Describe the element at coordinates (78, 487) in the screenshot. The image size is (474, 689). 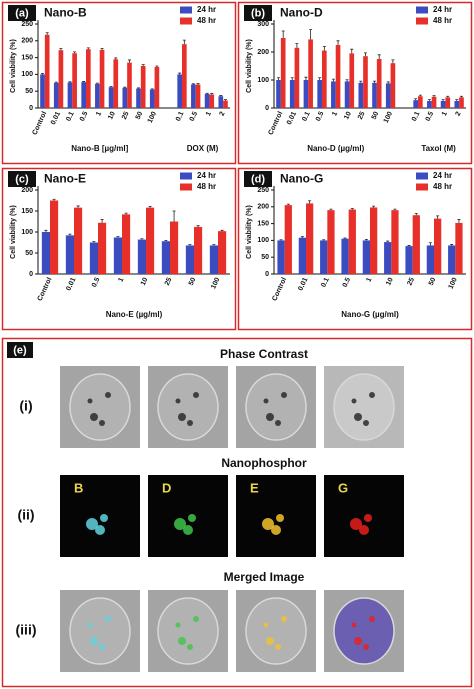
I see `image-label: B` at that location.